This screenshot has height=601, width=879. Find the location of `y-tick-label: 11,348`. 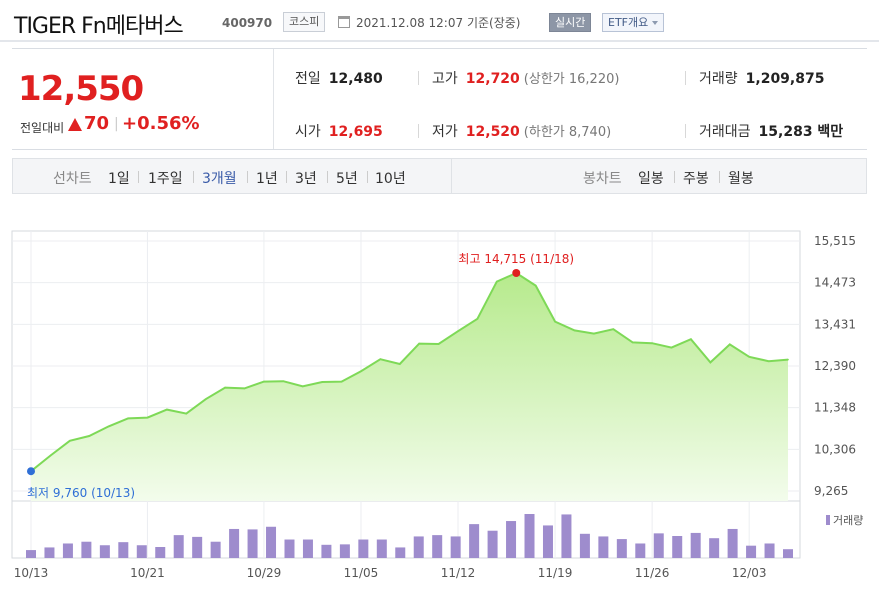

y-tick-label: 11,348 is located at coordinates (835, 408).